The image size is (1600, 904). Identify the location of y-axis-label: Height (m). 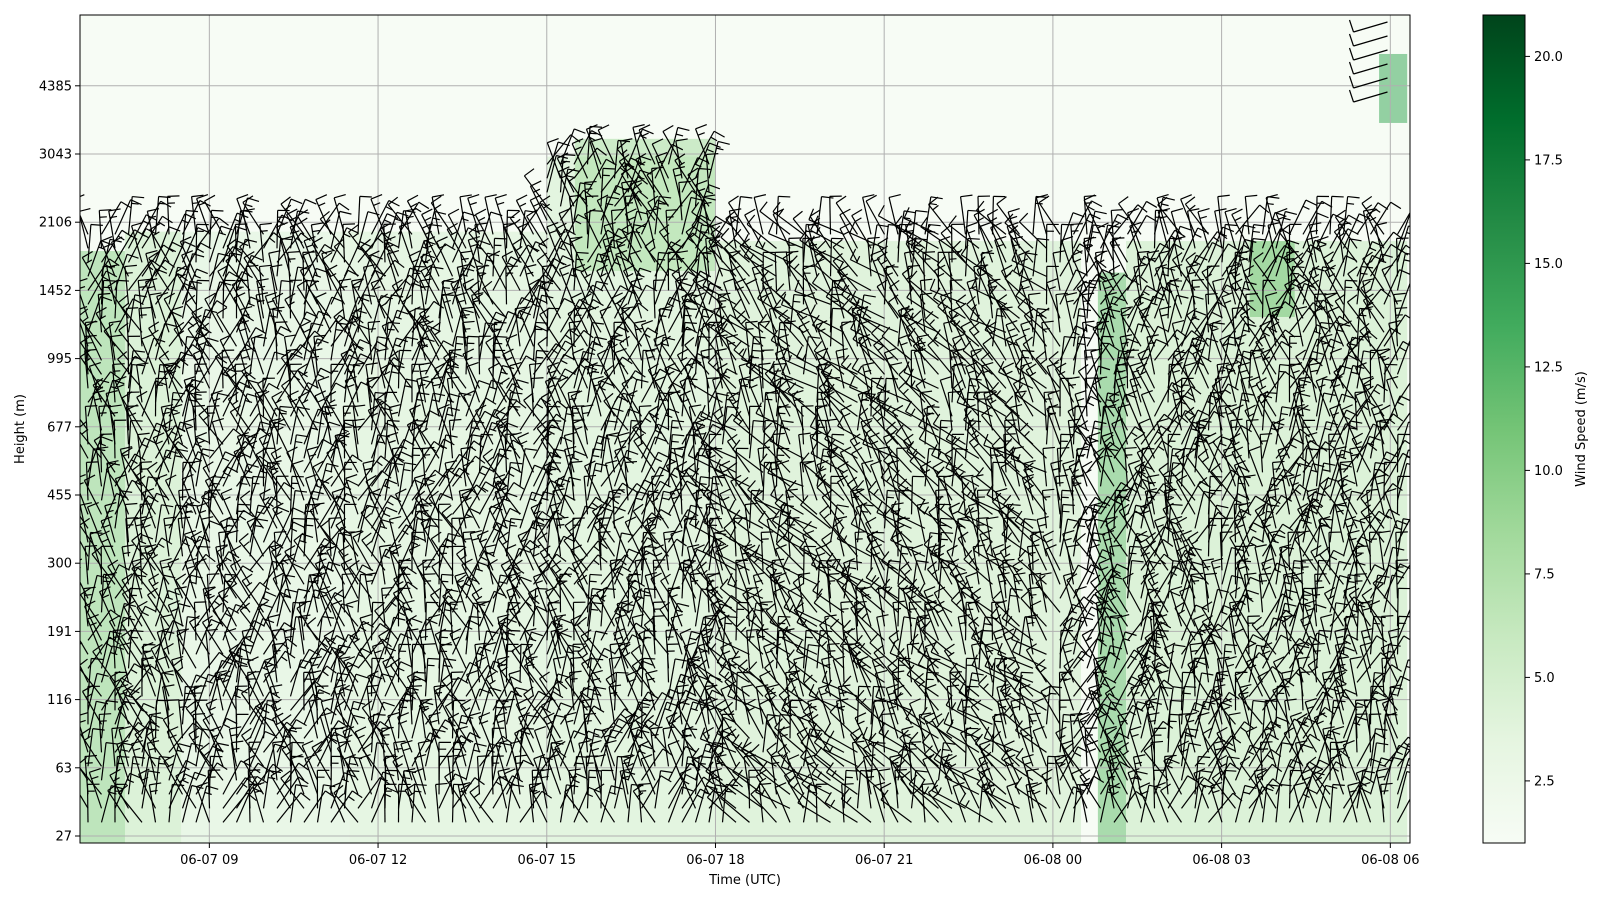
(20, 429).